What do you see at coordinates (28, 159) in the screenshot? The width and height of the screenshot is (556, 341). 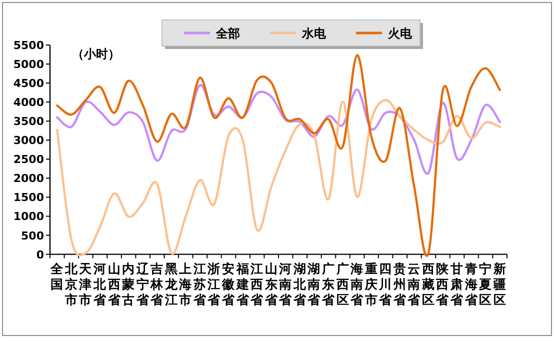 I see `y-tick-label: 2500` at bounding box center [28, 159].